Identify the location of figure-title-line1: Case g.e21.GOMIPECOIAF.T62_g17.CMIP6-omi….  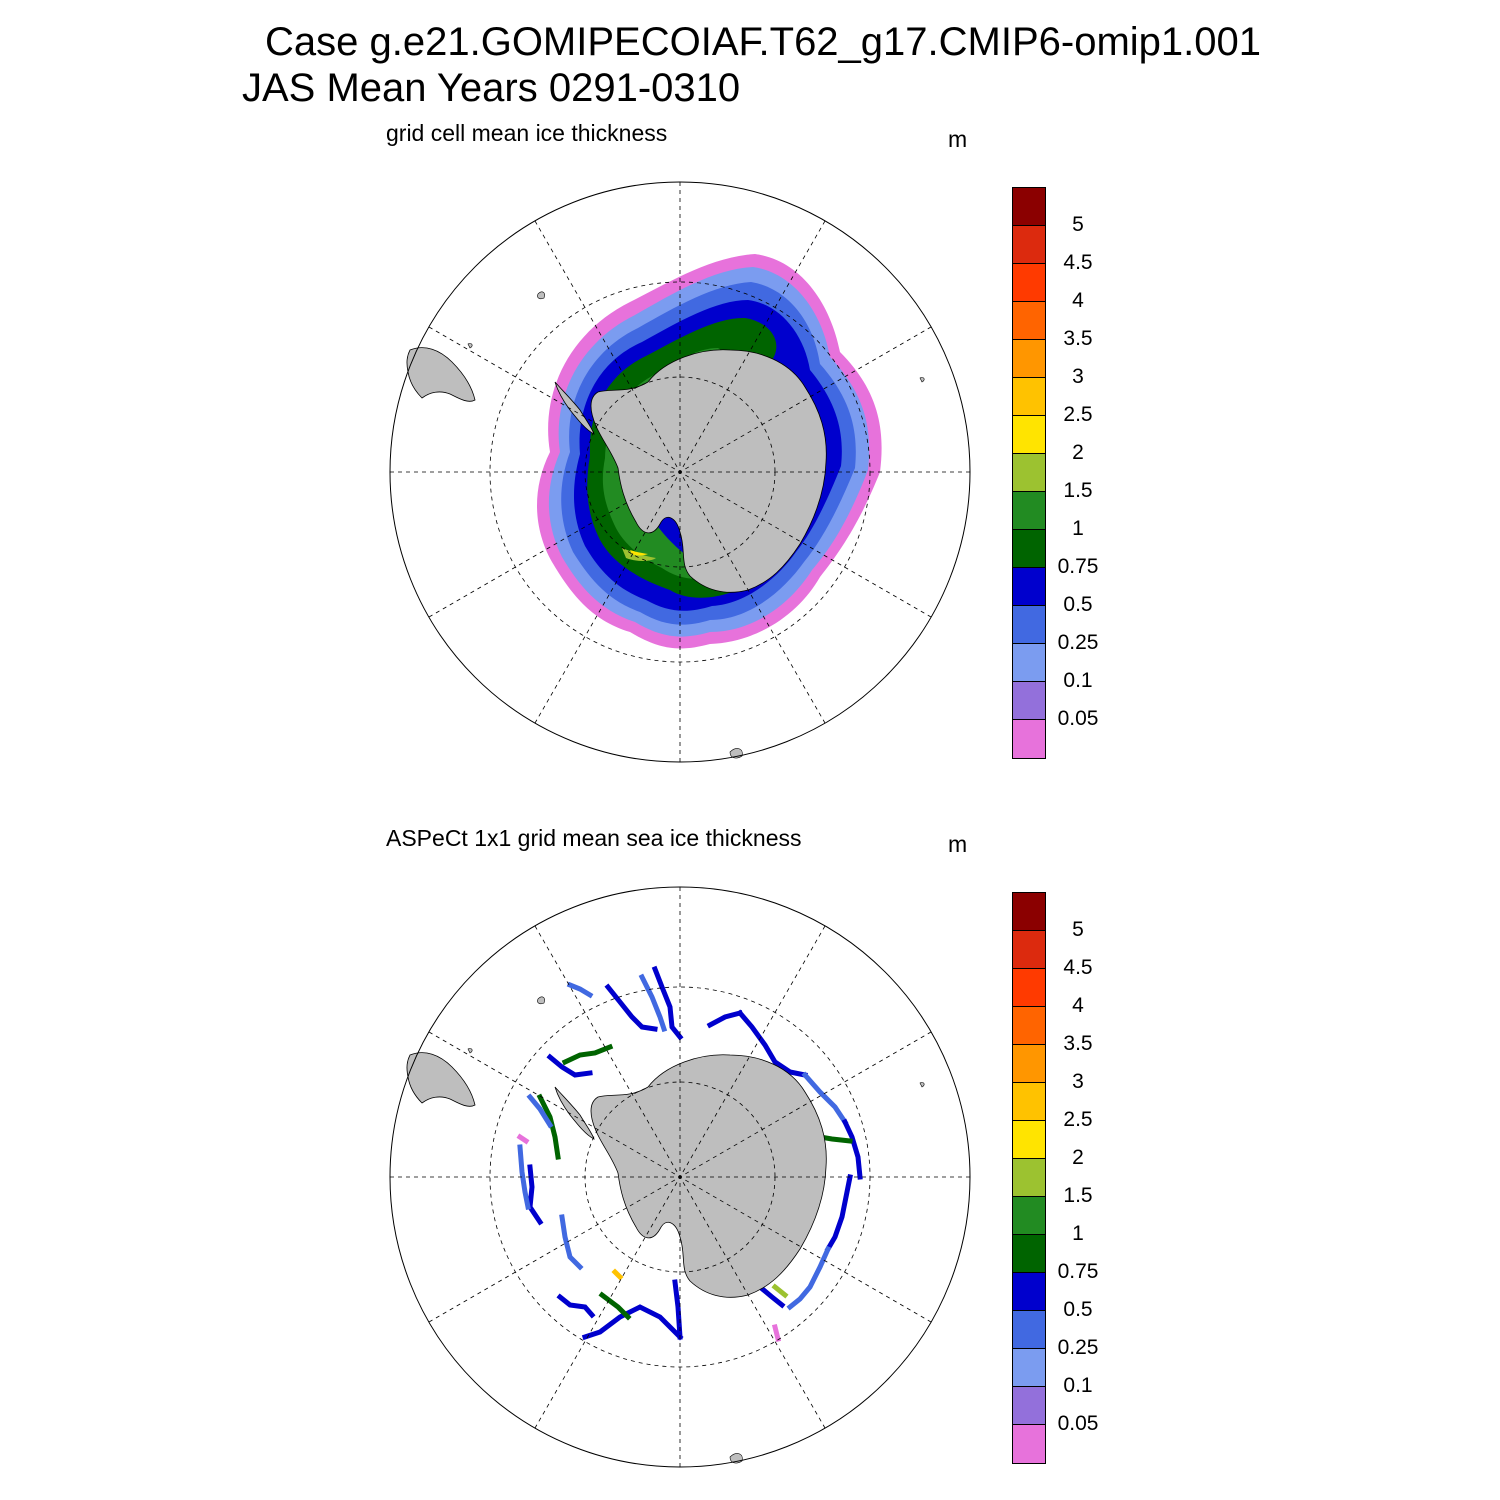
(763, 42).